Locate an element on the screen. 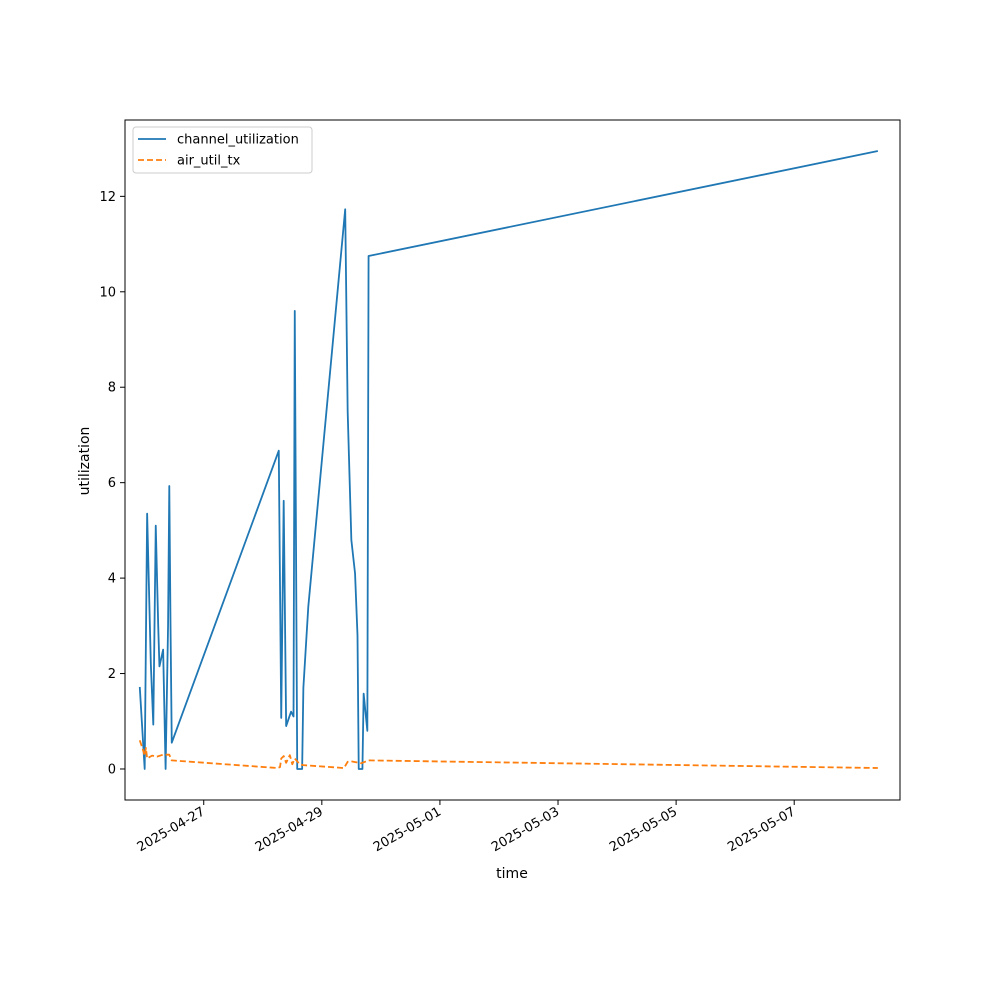 The height and width of the screenshot is (1000, 1000). y-tick-label: 10 is located at coordinates (107, 292).